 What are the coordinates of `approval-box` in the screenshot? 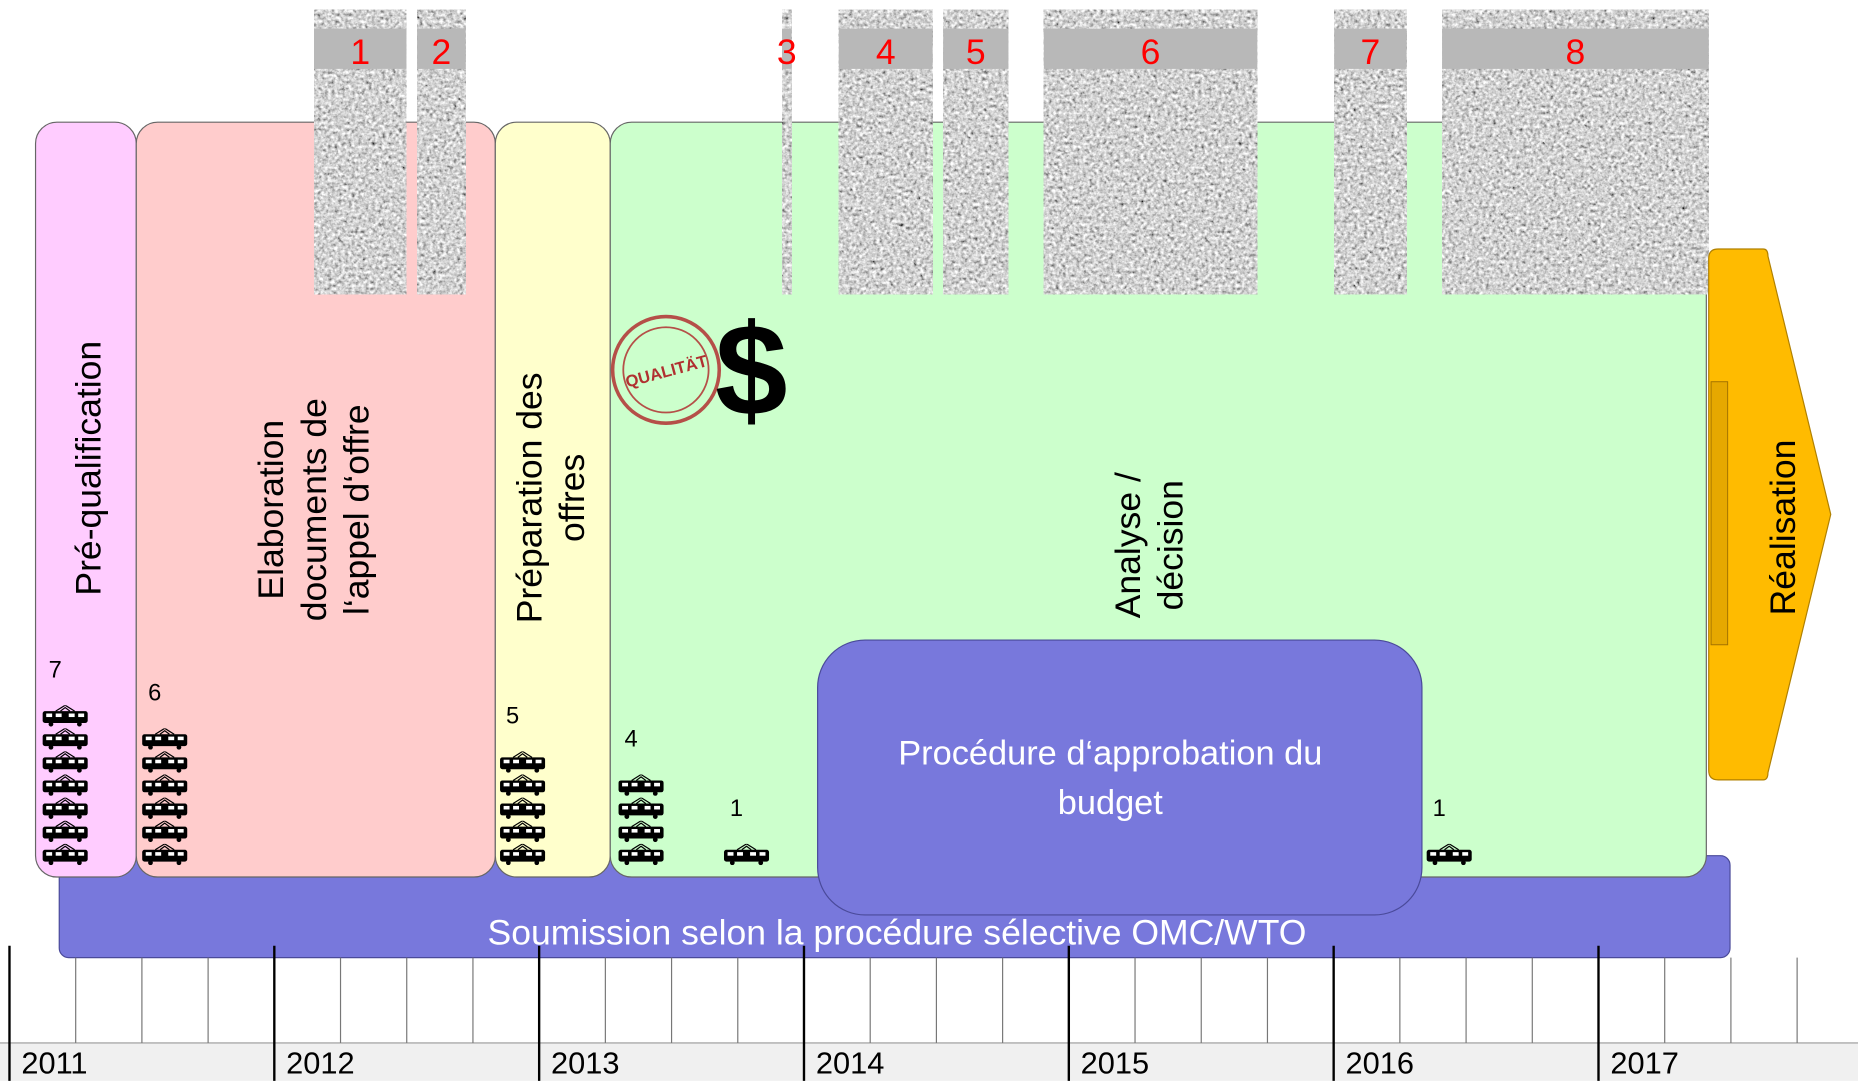 It's located at (1120, 777).